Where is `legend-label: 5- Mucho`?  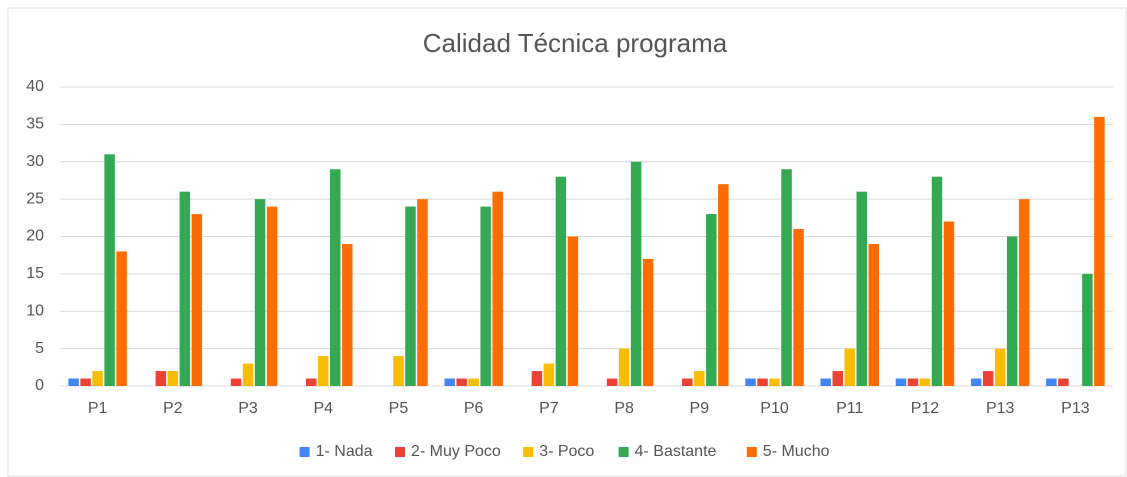
legend-label: 5- Mucho is located at coordinates (796, 451).